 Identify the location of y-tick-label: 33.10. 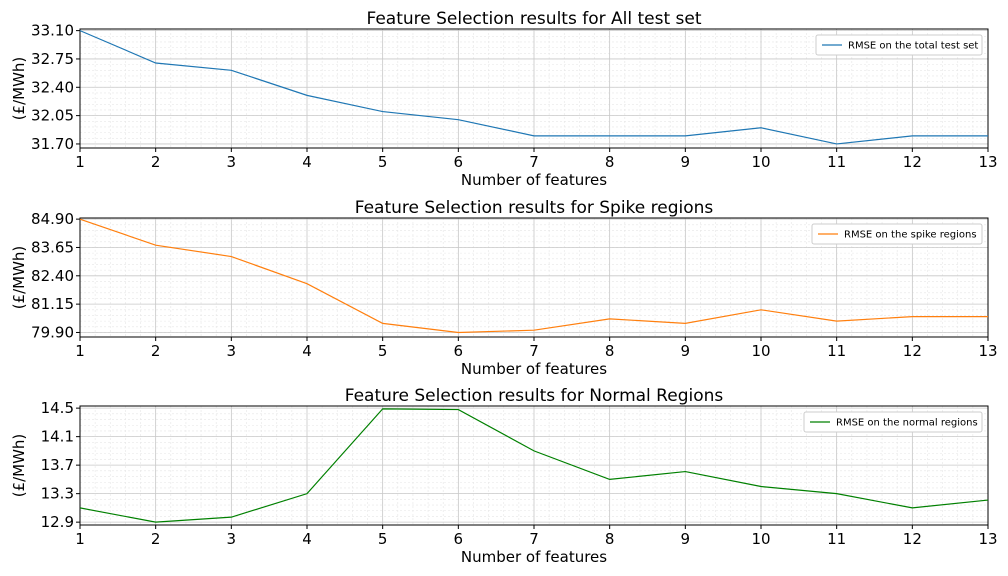
(52, 31).